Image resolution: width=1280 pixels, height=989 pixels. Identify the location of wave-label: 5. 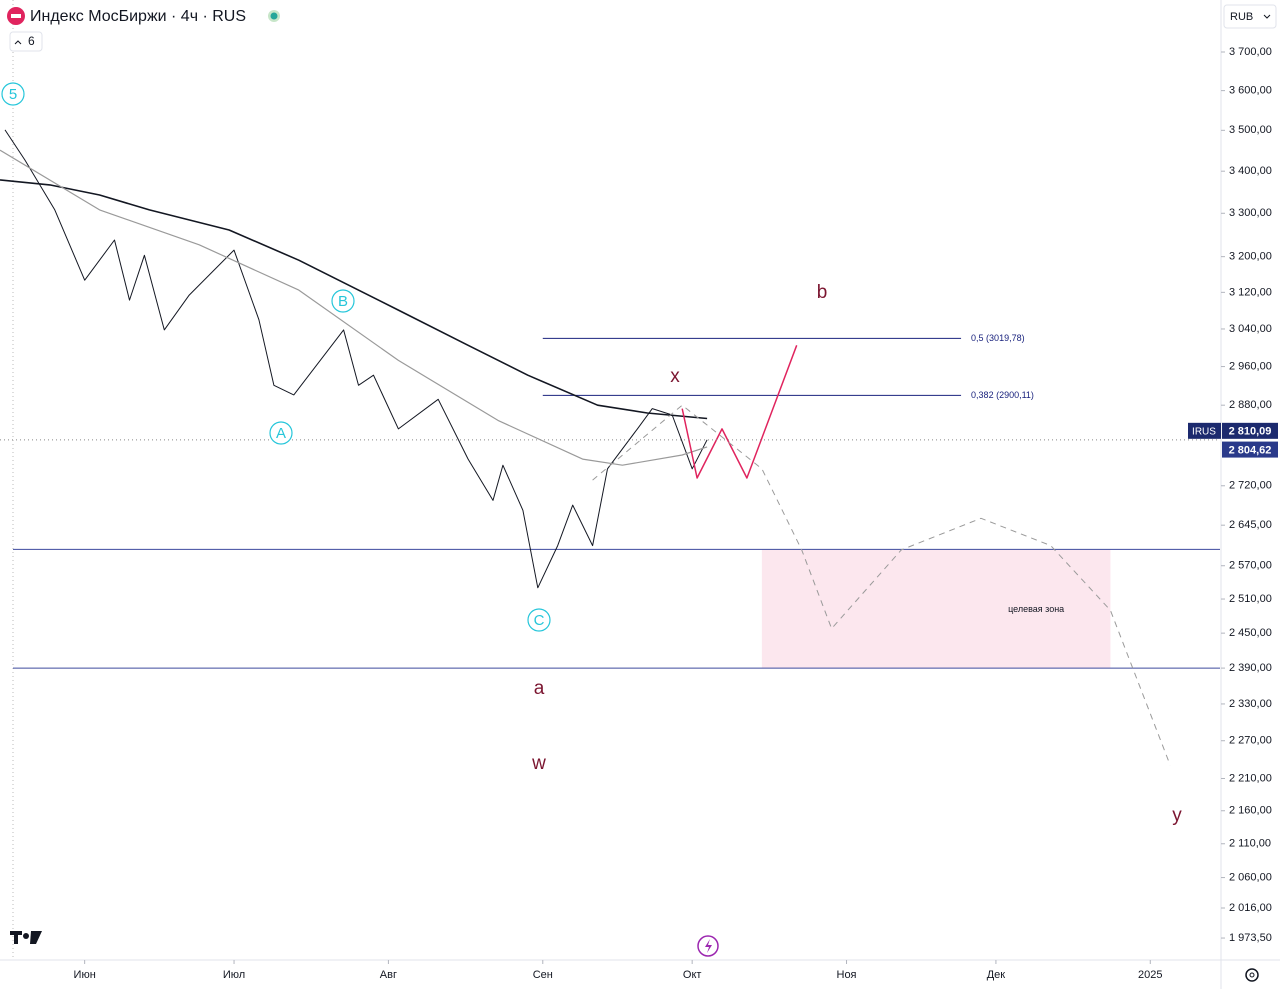
(13, 94).